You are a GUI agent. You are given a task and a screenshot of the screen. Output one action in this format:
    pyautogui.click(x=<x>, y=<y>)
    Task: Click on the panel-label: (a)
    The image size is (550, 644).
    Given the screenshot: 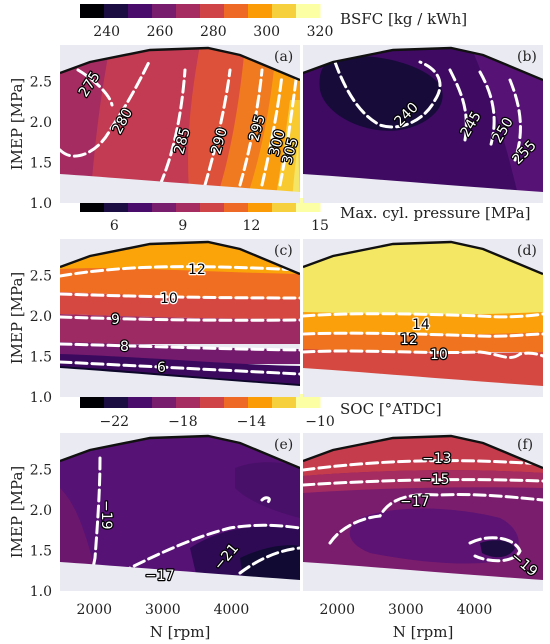 What is the action you would take?
    pyautogui.click(x=283, y=57)
    